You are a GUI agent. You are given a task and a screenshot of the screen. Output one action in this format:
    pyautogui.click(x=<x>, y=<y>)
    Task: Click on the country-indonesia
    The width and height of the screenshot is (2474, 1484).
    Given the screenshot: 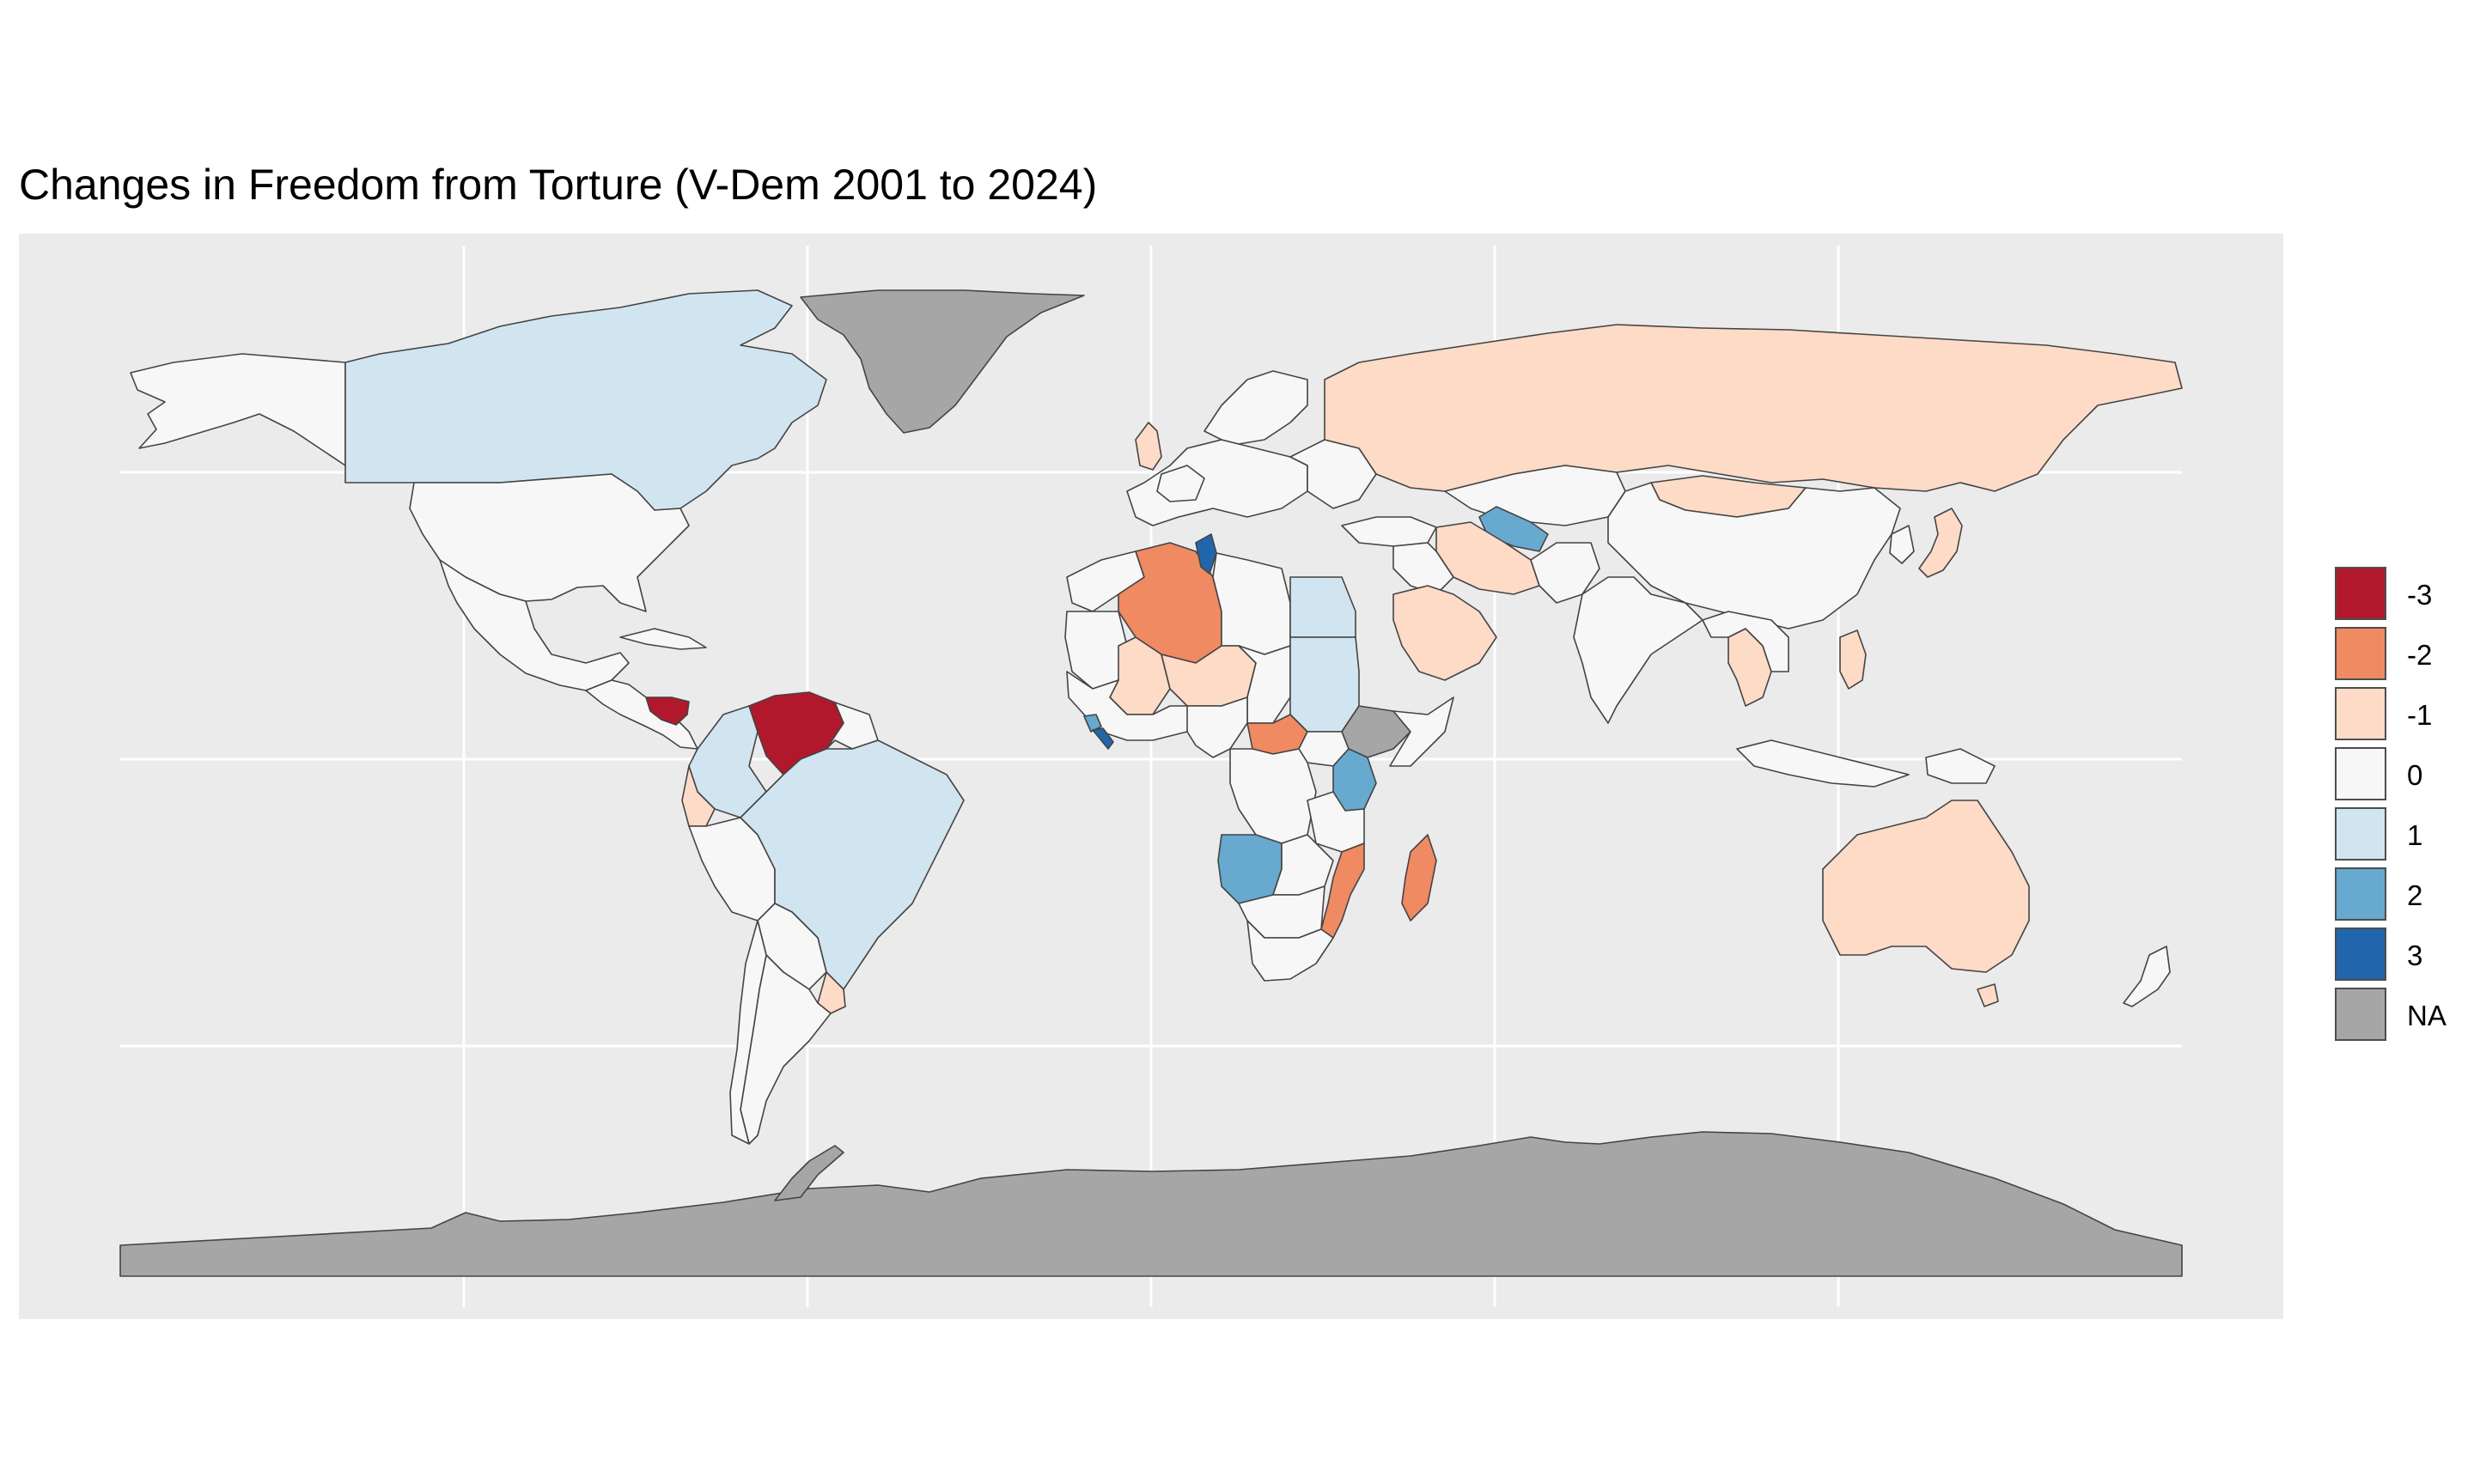 What is the action you would take?
    pyautogui.click(x=1823, y=763)
    